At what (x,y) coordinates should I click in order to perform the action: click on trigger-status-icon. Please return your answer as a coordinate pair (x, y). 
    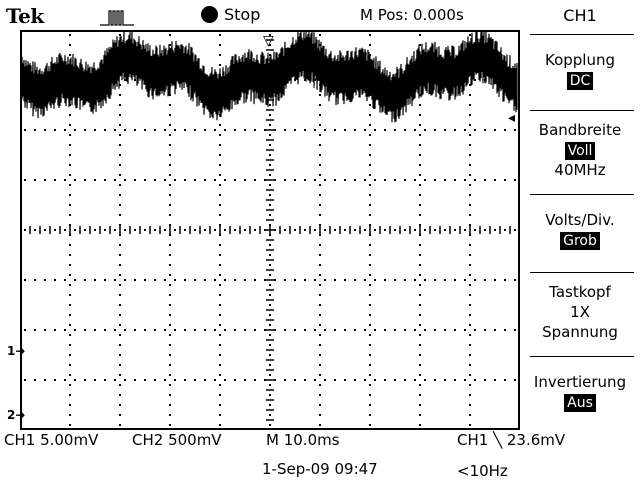
    Looking at the image, I should click on (117, 18).